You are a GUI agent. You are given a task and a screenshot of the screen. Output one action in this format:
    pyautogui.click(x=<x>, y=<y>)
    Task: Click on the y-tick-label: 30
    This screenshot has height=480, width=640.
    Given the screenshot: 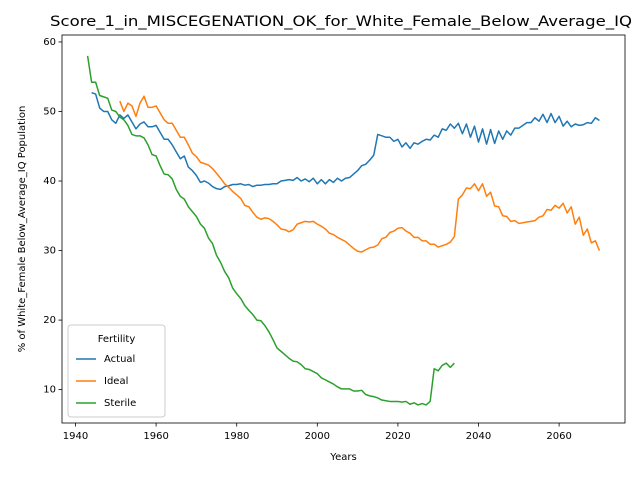 What is the action you would take?
    pyautogui.click(x=49, y=251)
    